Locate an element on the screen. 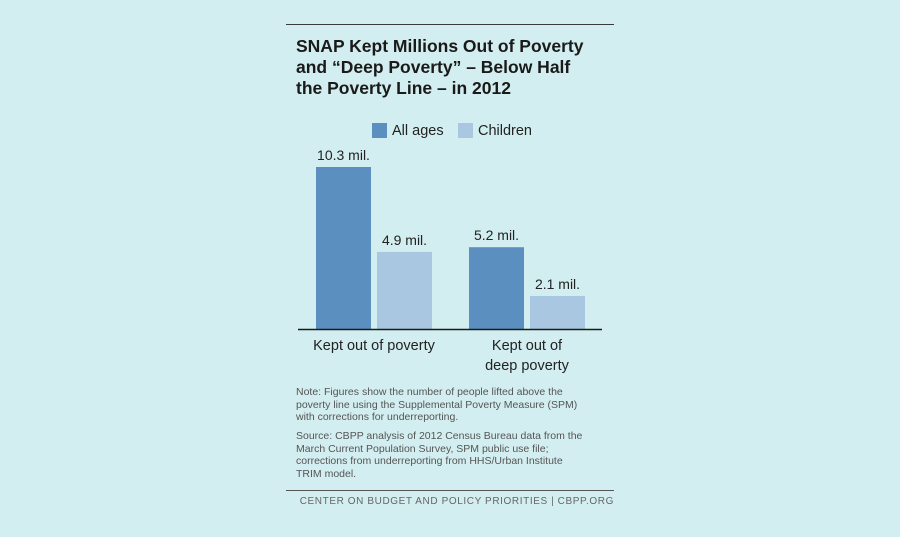 Image resolution: width=900 pixels, height=537 pixels. data-label: 2.1 mil. is located at coordinates (557, 284).